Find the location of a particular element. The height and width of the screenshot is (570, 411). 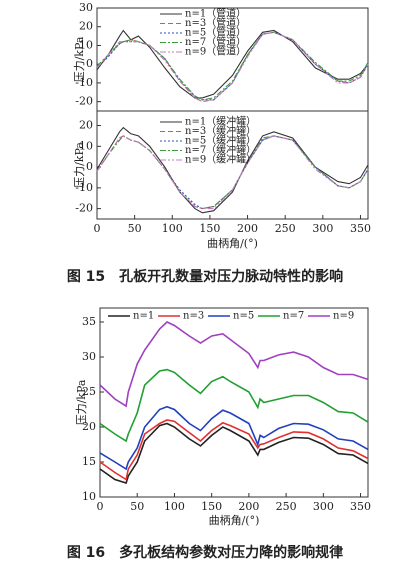

caption: 图 16 多孔板结构参数对压力降的影响规律 is located at coordinates (205, 552).